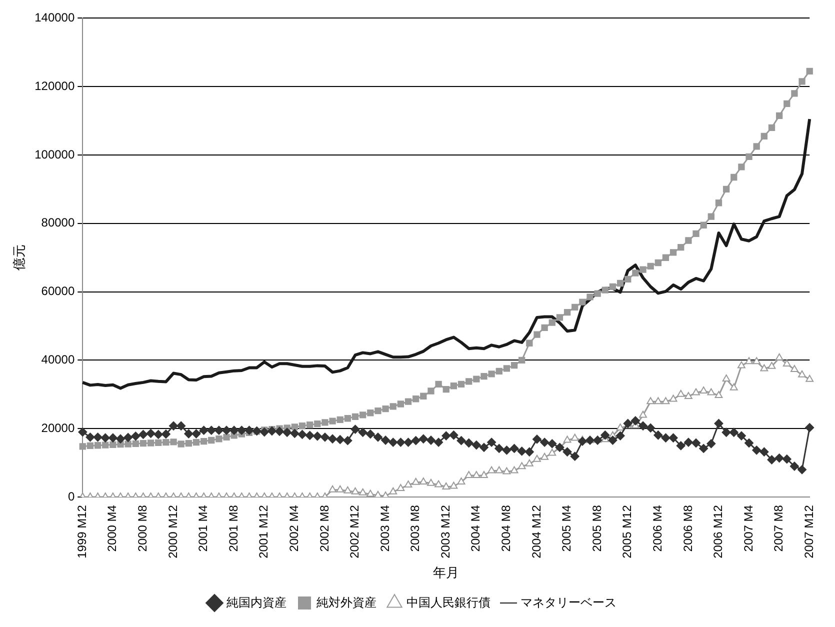  What do you see at coordinates (143, 528) in the screenshot?
I see `x-tick-label: 2000 M8` at bounding box center [143, 528].